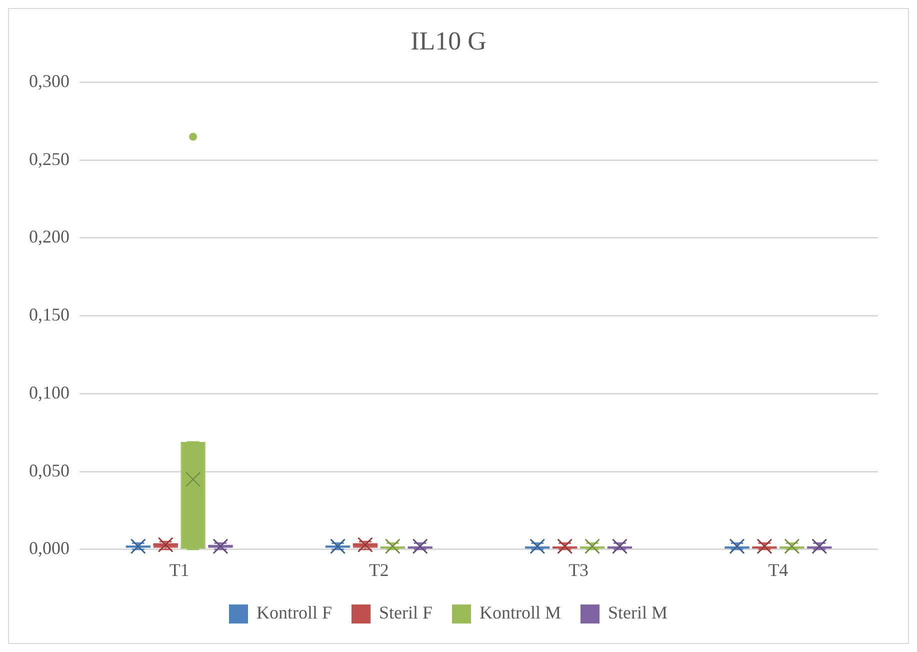  What do you see at coordinates (49, 158) in the screenshot?
I see `y-tick-label: 0,250` at bounding box center [49, 158].